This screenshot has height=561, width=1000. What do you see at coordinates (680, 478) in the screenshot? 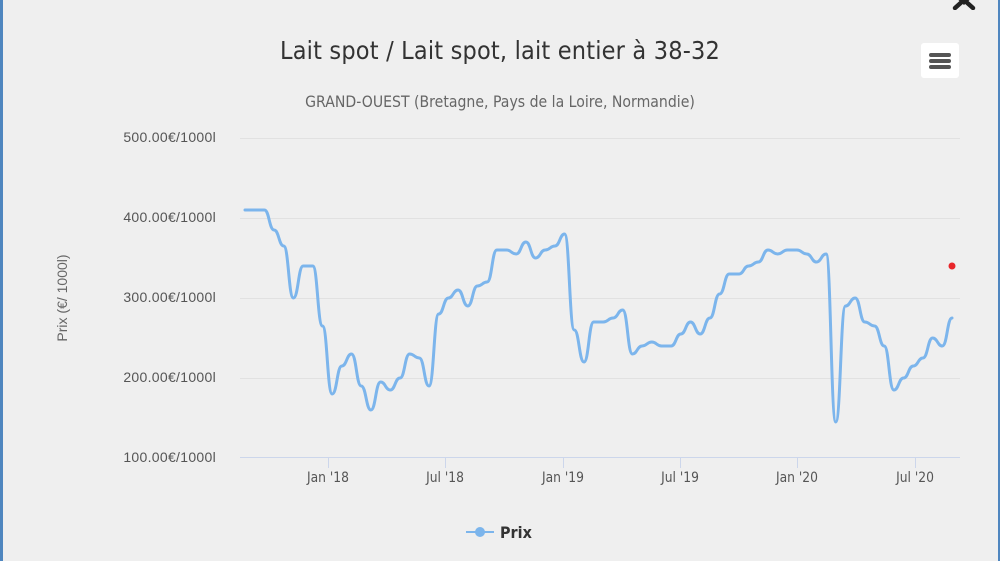
I see `x-tick-label: Jul '19` at bounding box center [680, 478].